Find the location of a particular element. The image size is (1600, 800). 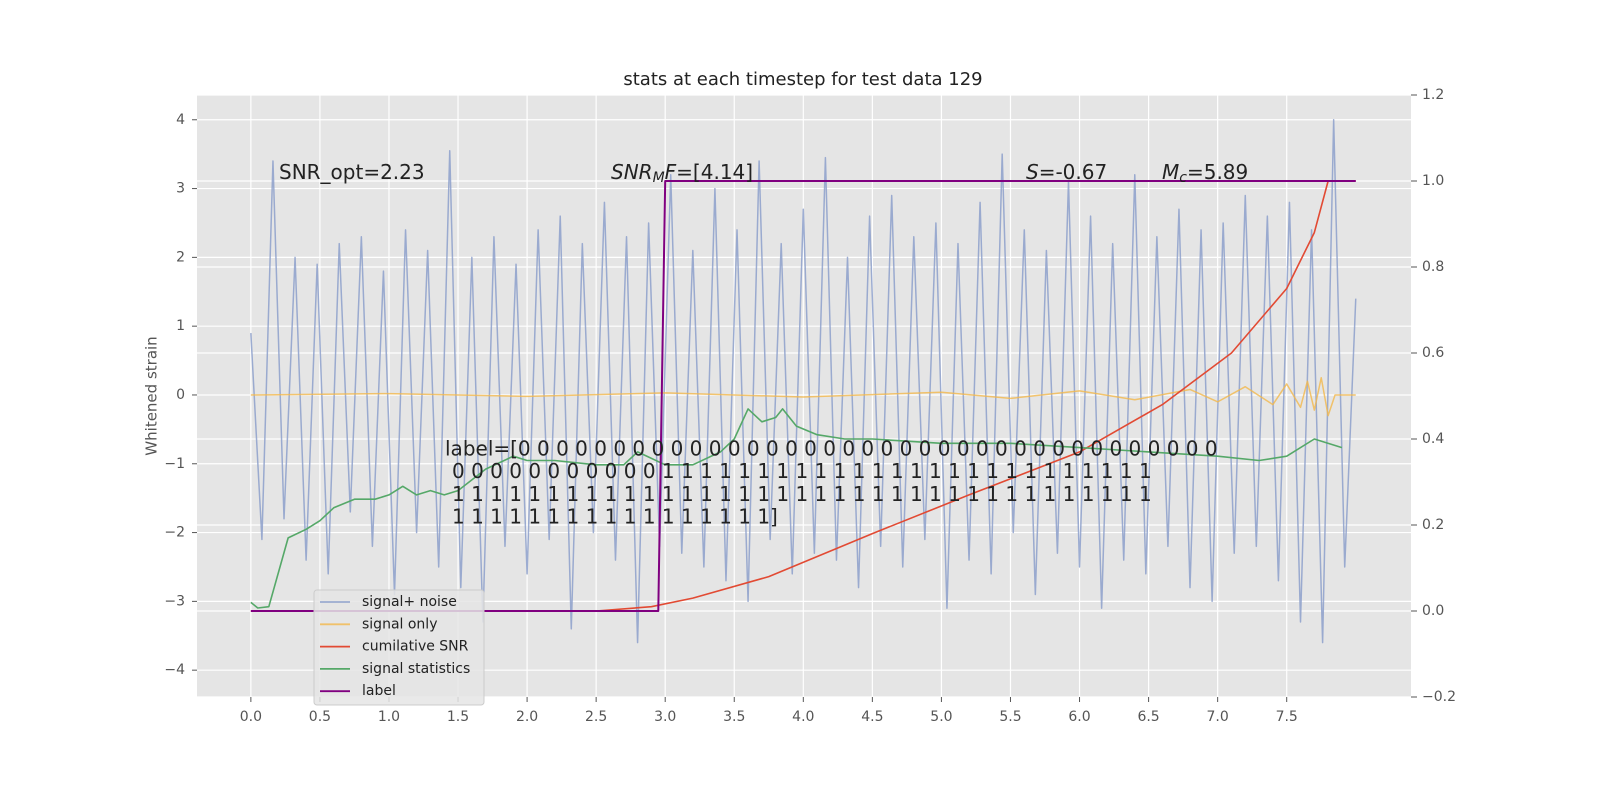

annotation-part: =5.89 is located at coordinates (1217, 172).